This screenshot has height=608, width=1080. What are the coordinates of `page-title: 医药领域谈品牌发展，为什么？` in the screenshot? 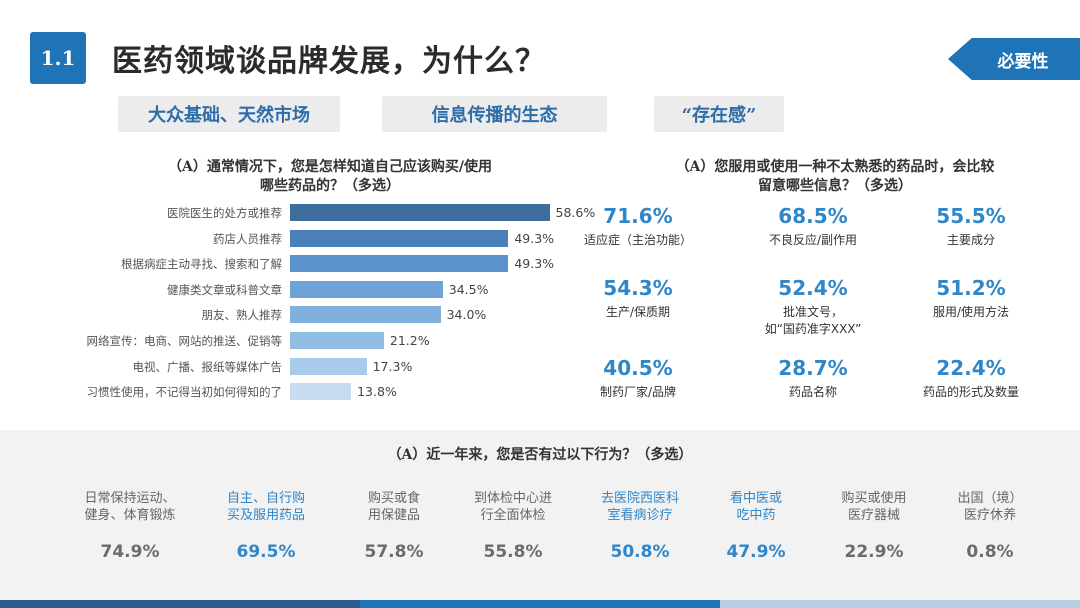 It's located at (329, 61).